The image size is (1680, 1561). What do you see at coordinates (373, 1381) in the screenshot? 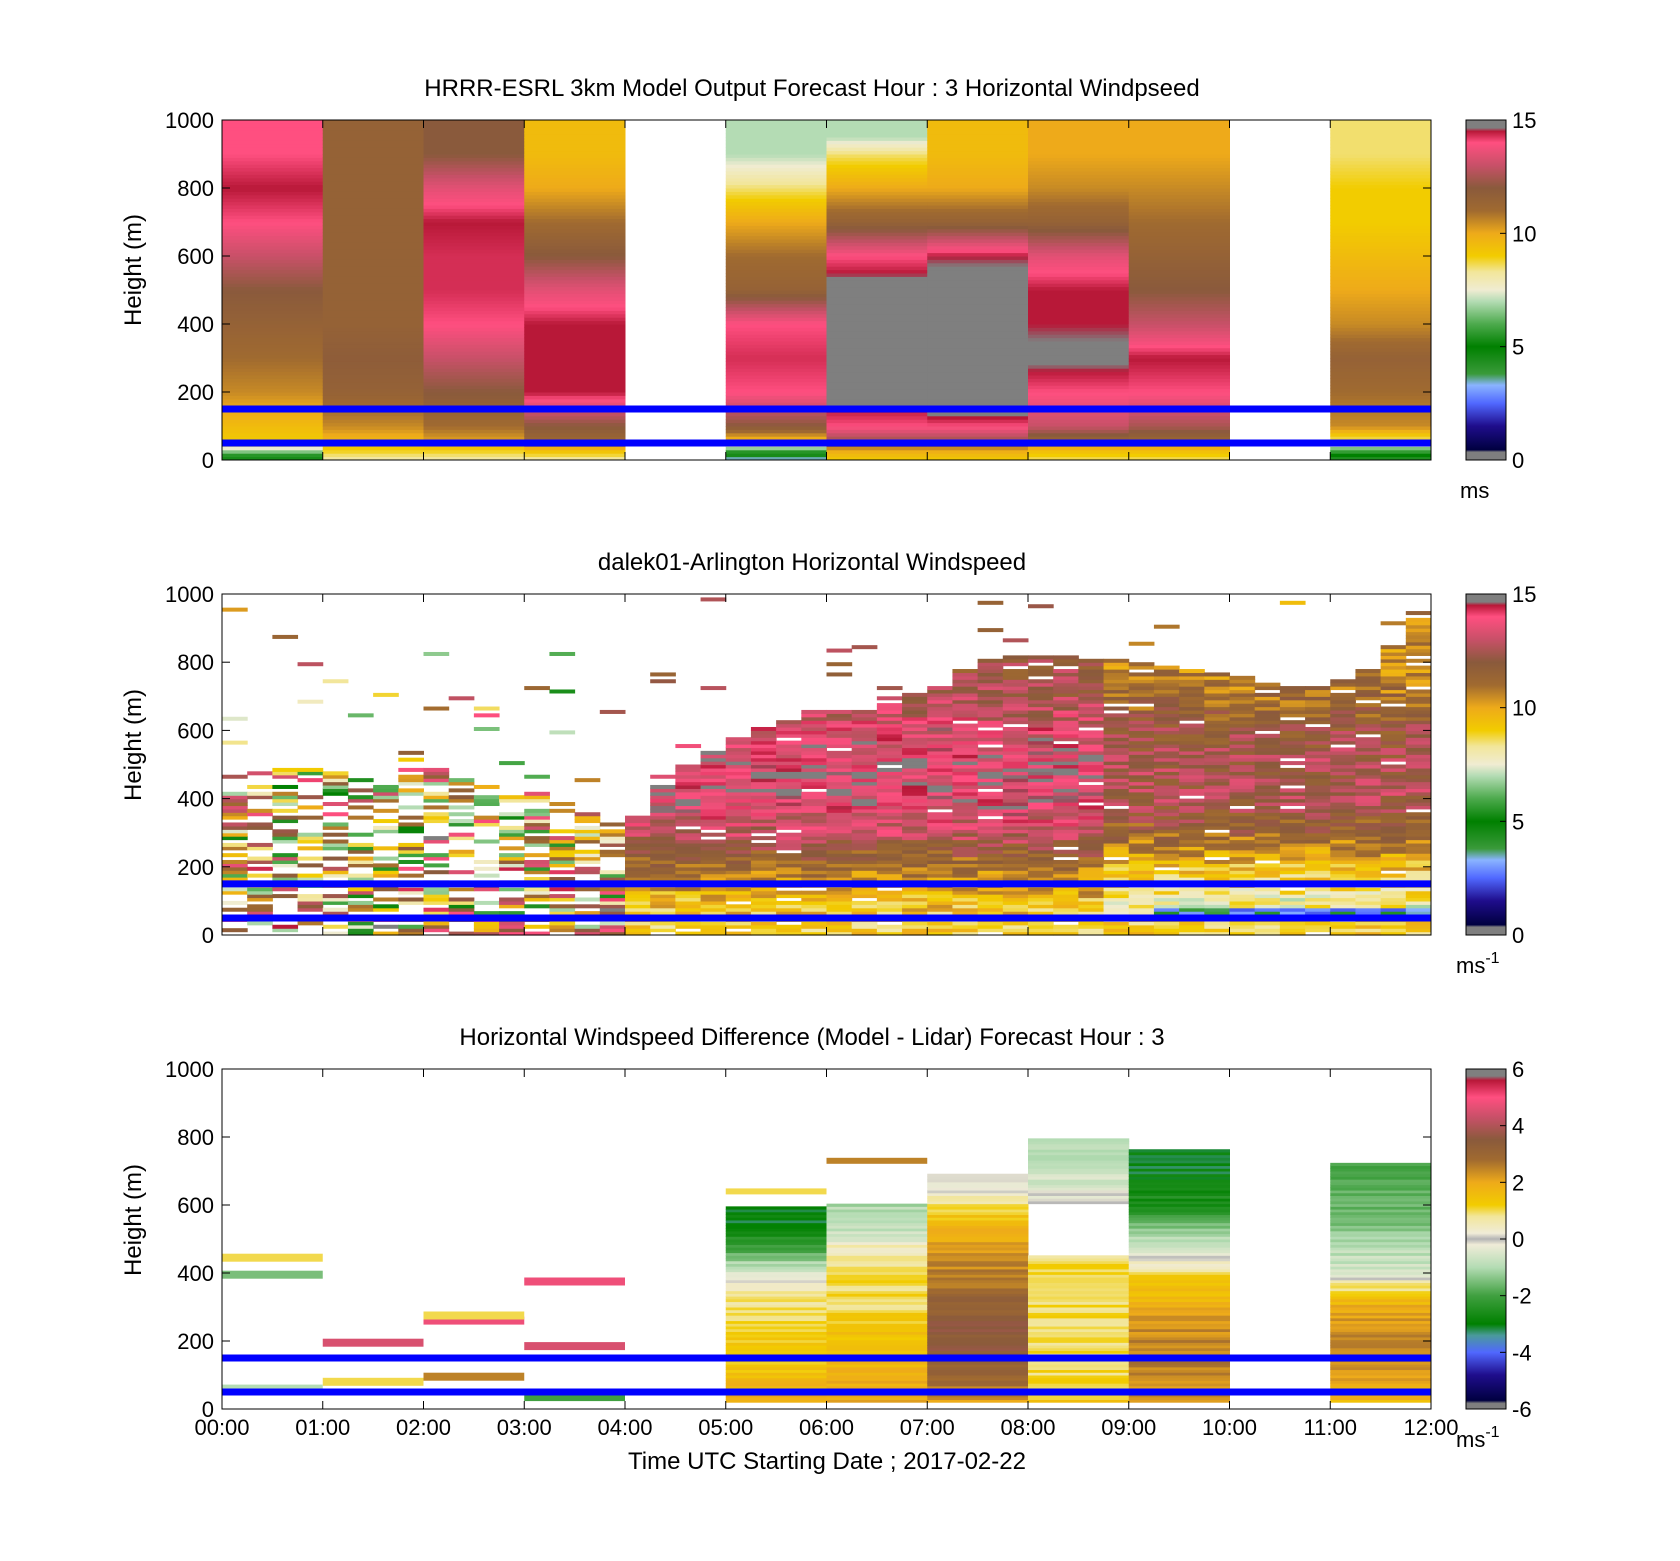
I see `difference-streak` at bounding box center [373, 1381].